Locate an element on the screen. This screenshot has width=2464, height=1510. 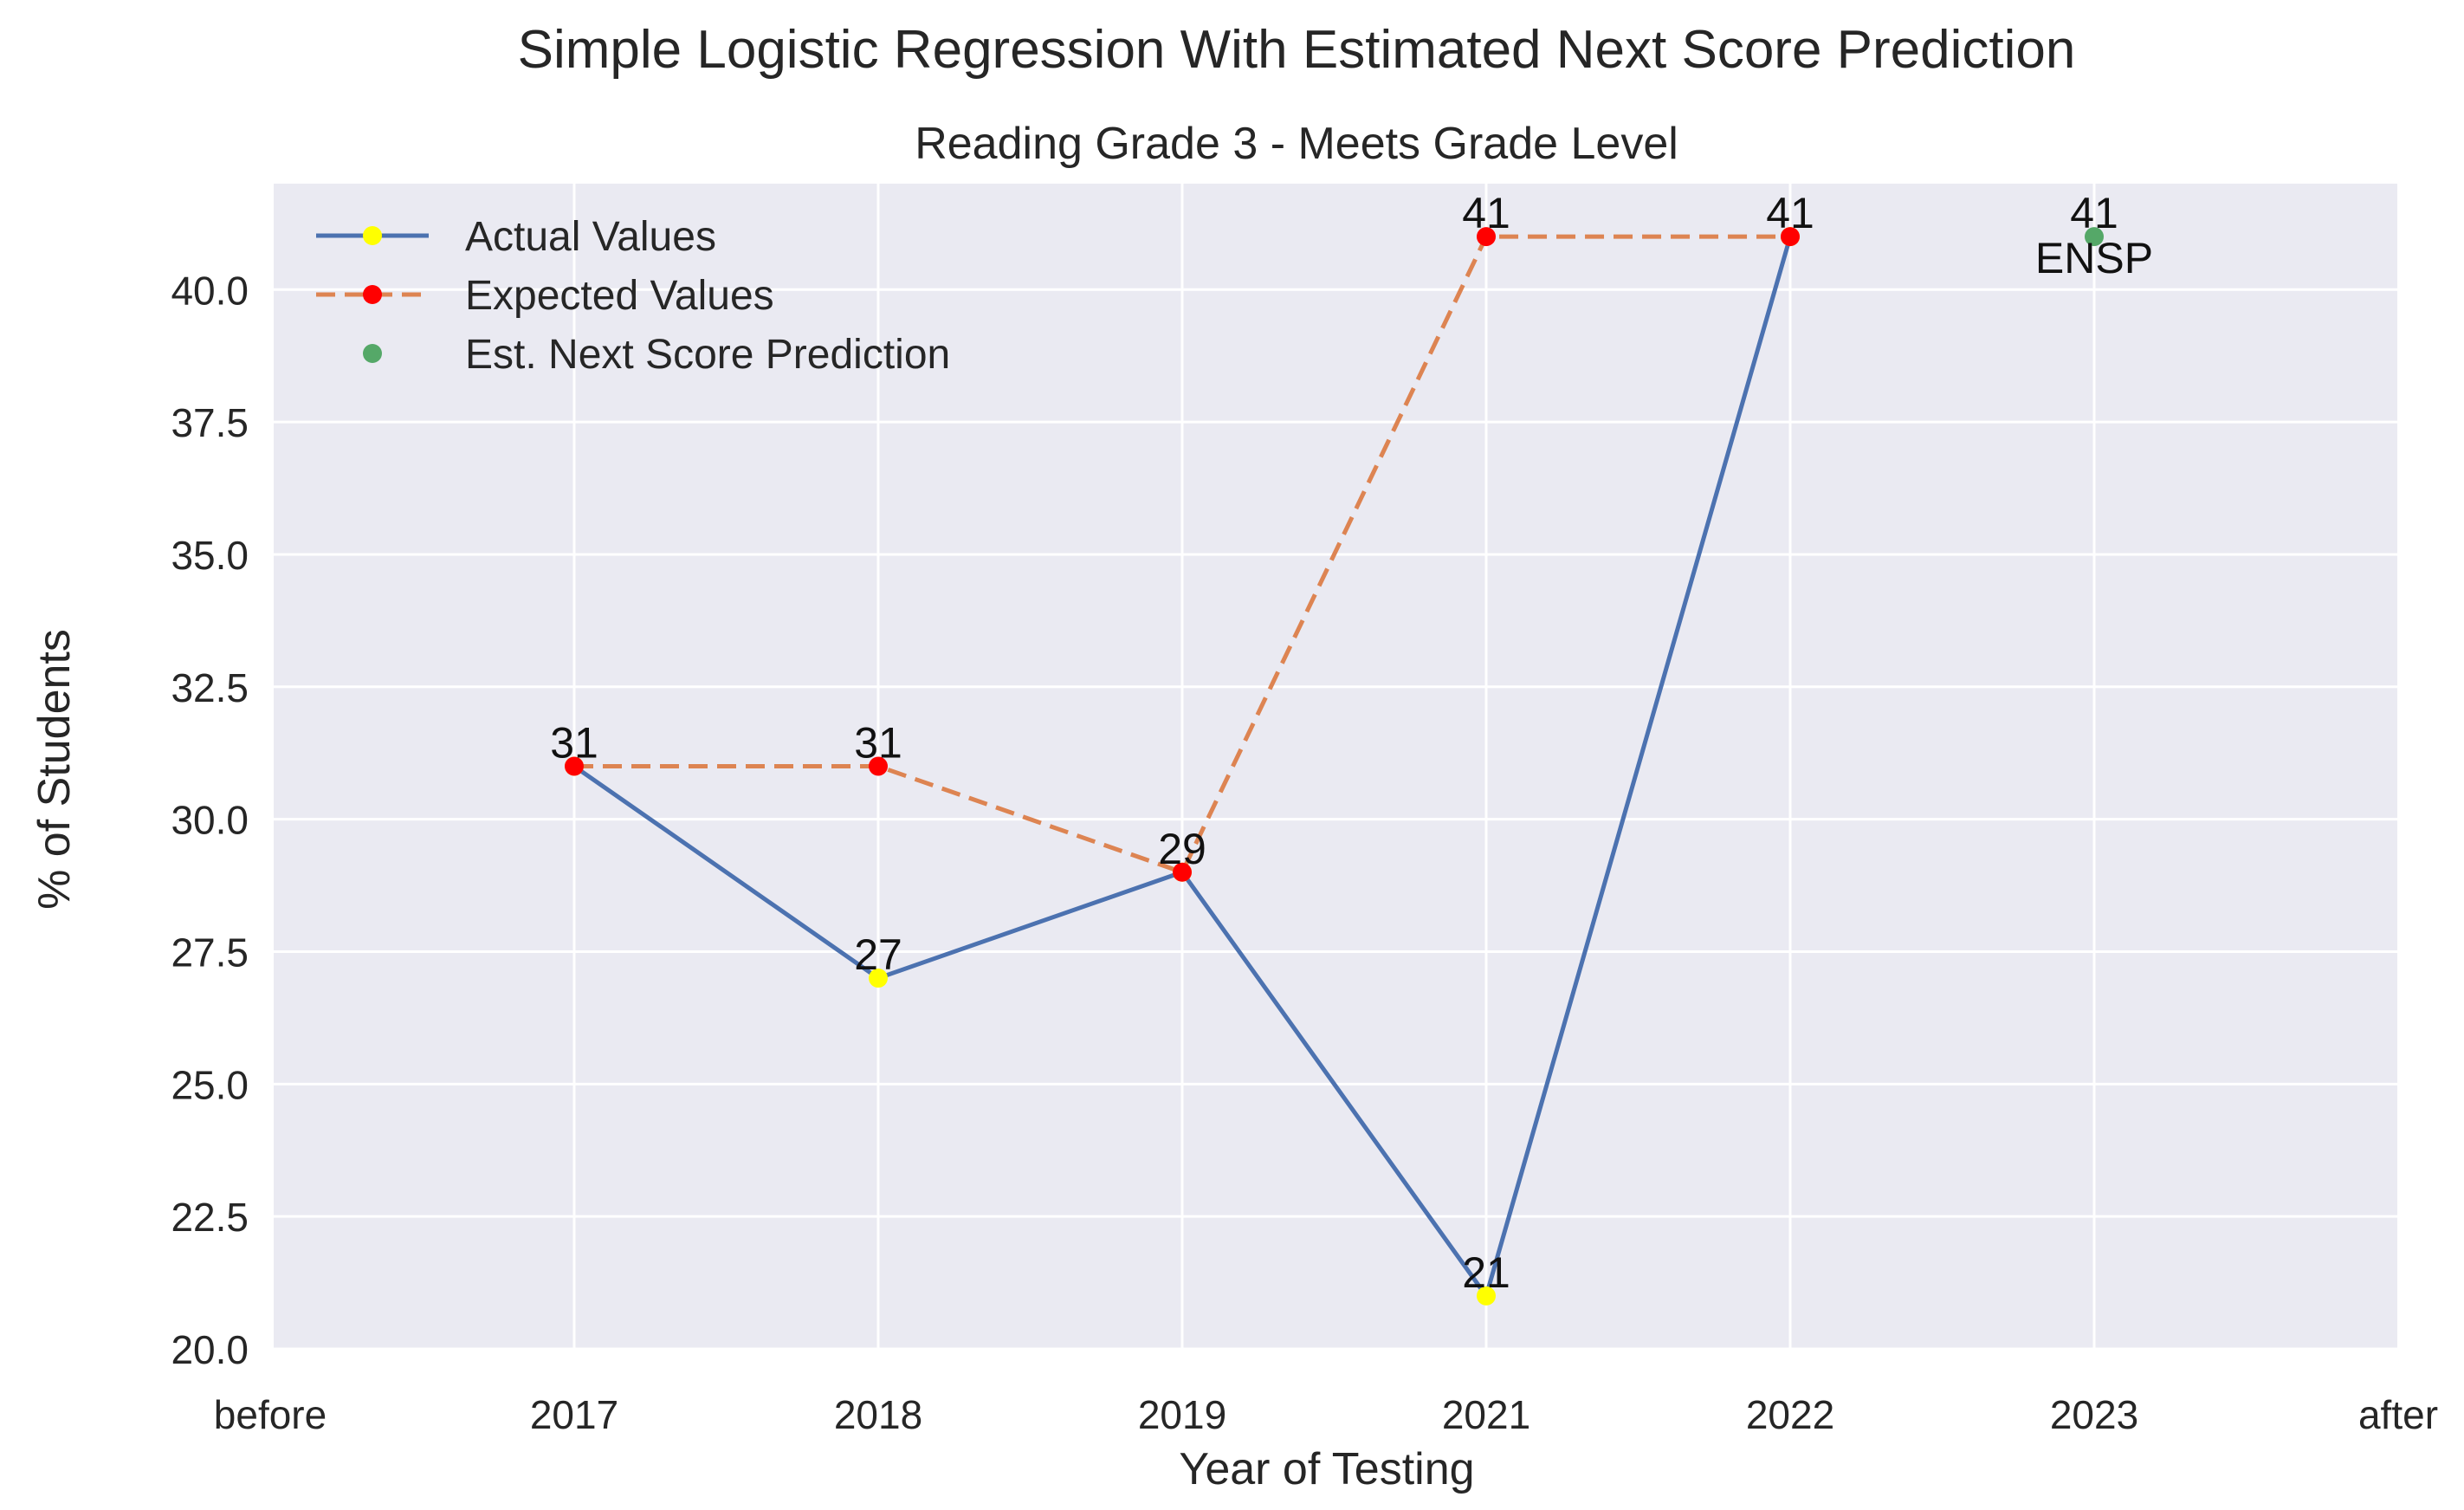
y-tick-label: 25.0 is located at coordinates (210, 1084).